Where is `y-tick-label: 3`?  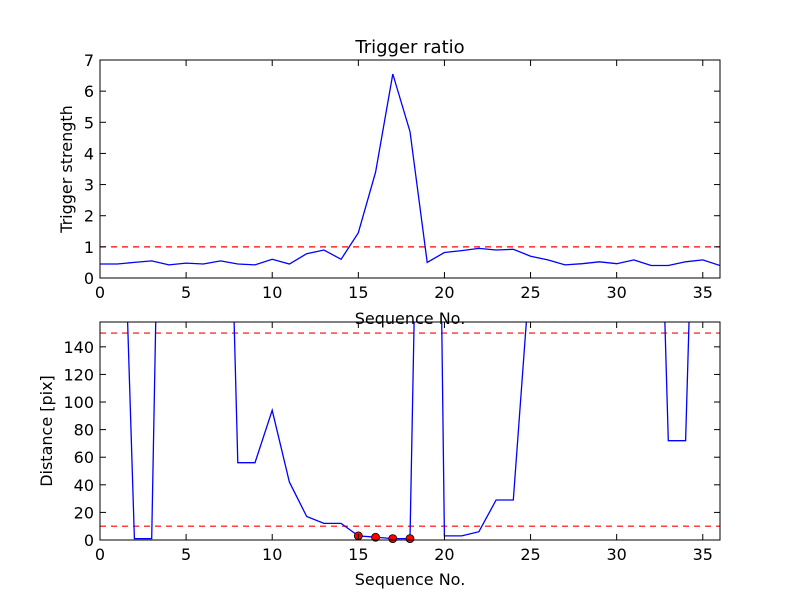 y-tick-label: 3 is located at coordinates (89, 185).